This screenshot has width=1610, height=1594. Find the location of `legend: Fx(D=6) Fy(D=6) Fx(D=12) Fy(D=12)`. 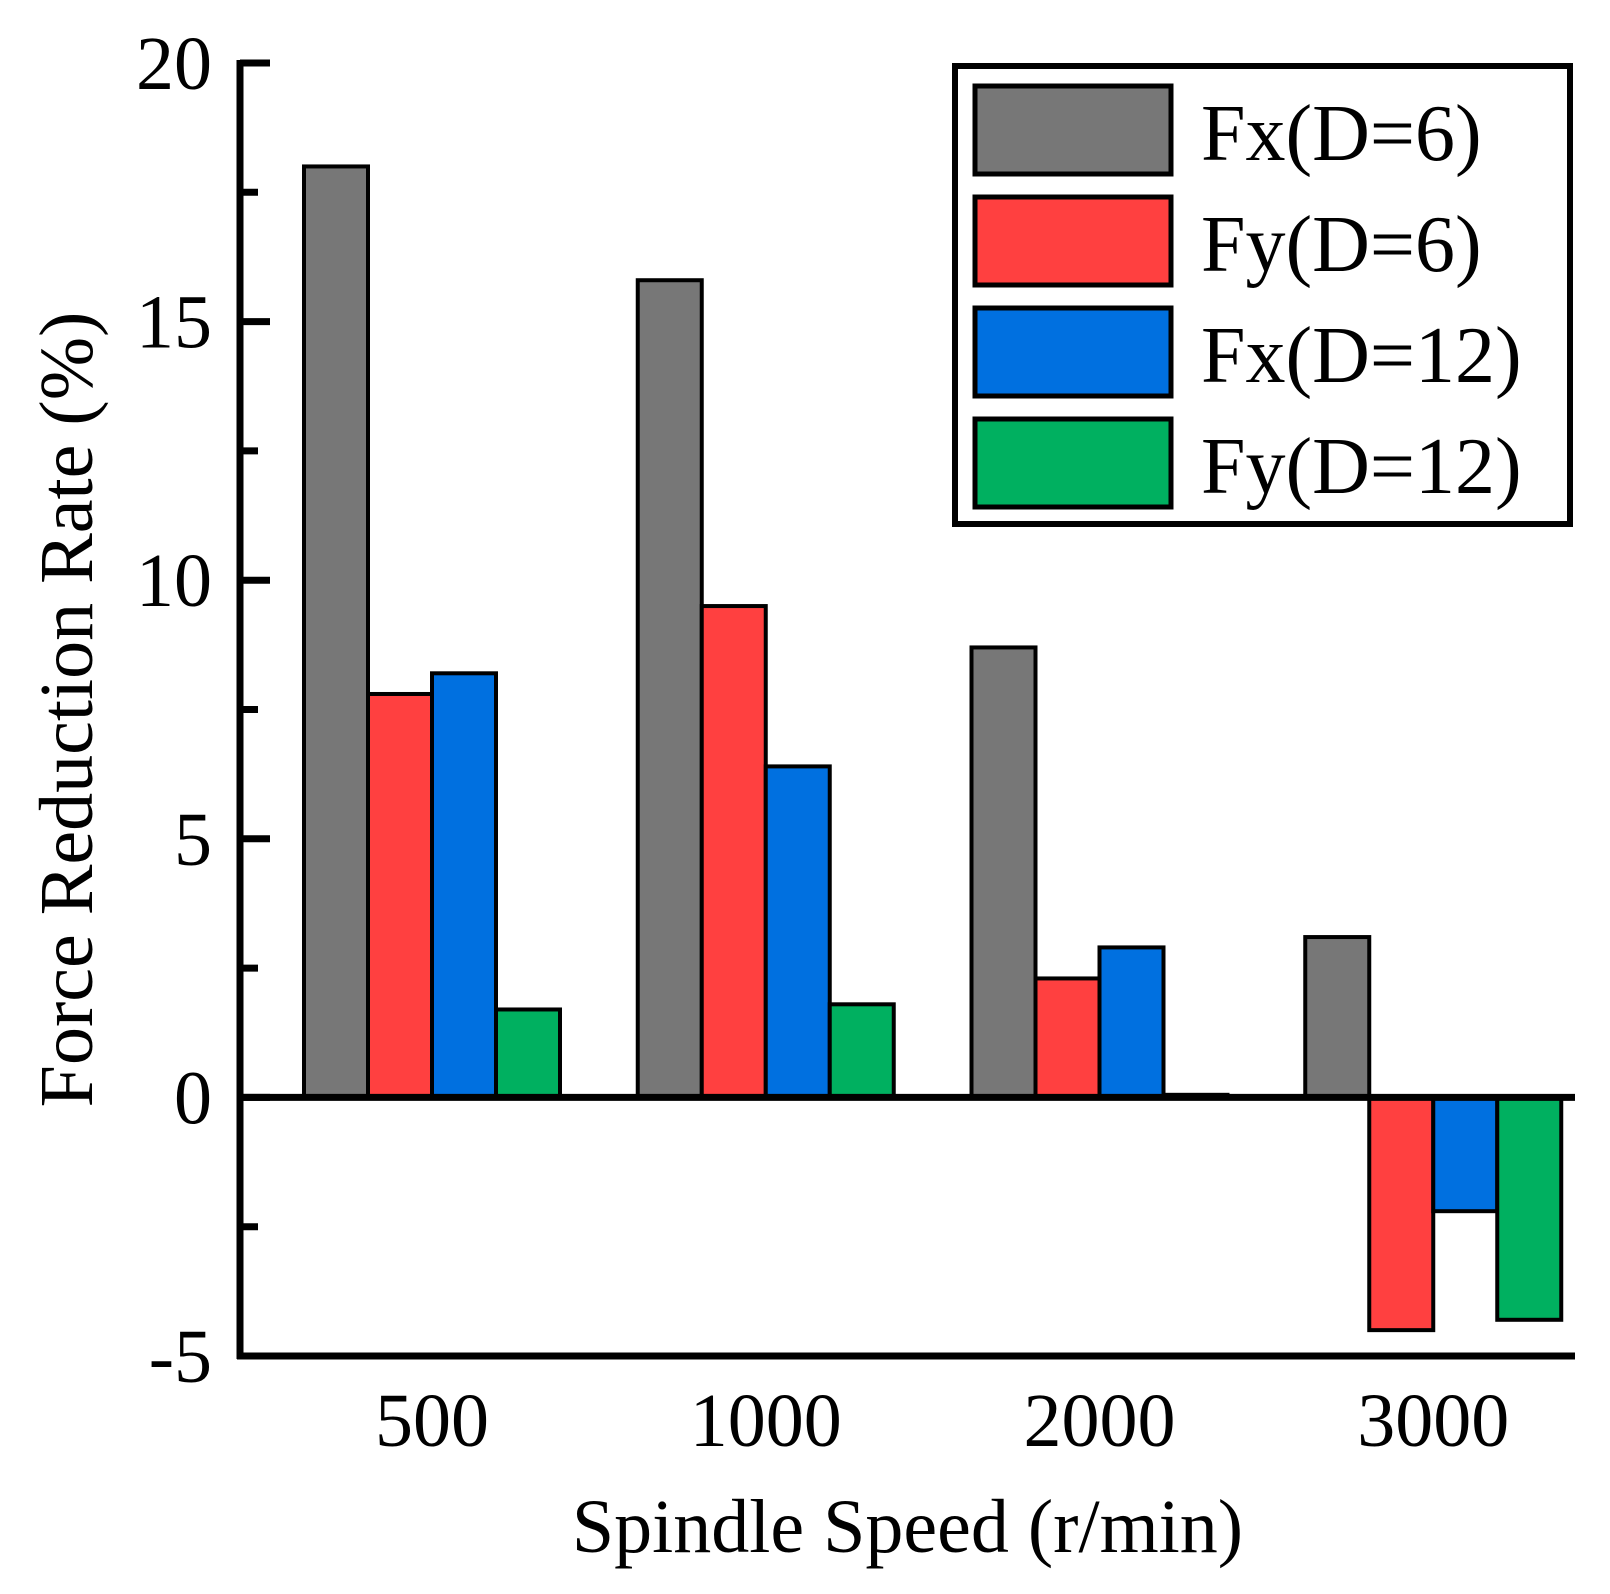

legend: Fx(D=6) Fy(D=6) Fx(D=12) Fy(D=12) is located at coordinates (1262, 295).